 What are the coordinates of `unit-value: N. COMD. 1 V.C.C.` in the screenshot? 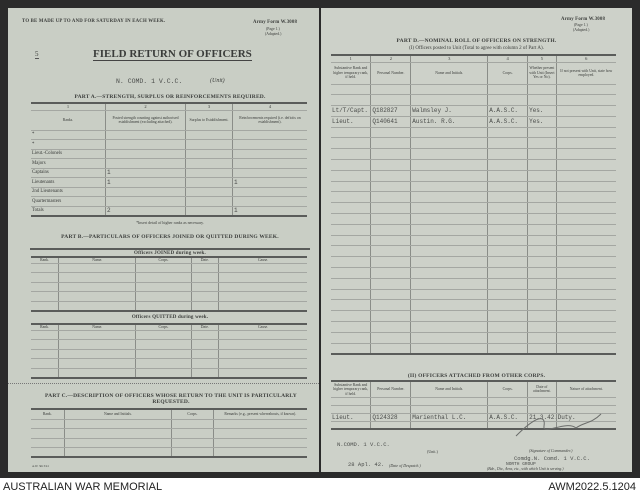 It's located at (149, 81).